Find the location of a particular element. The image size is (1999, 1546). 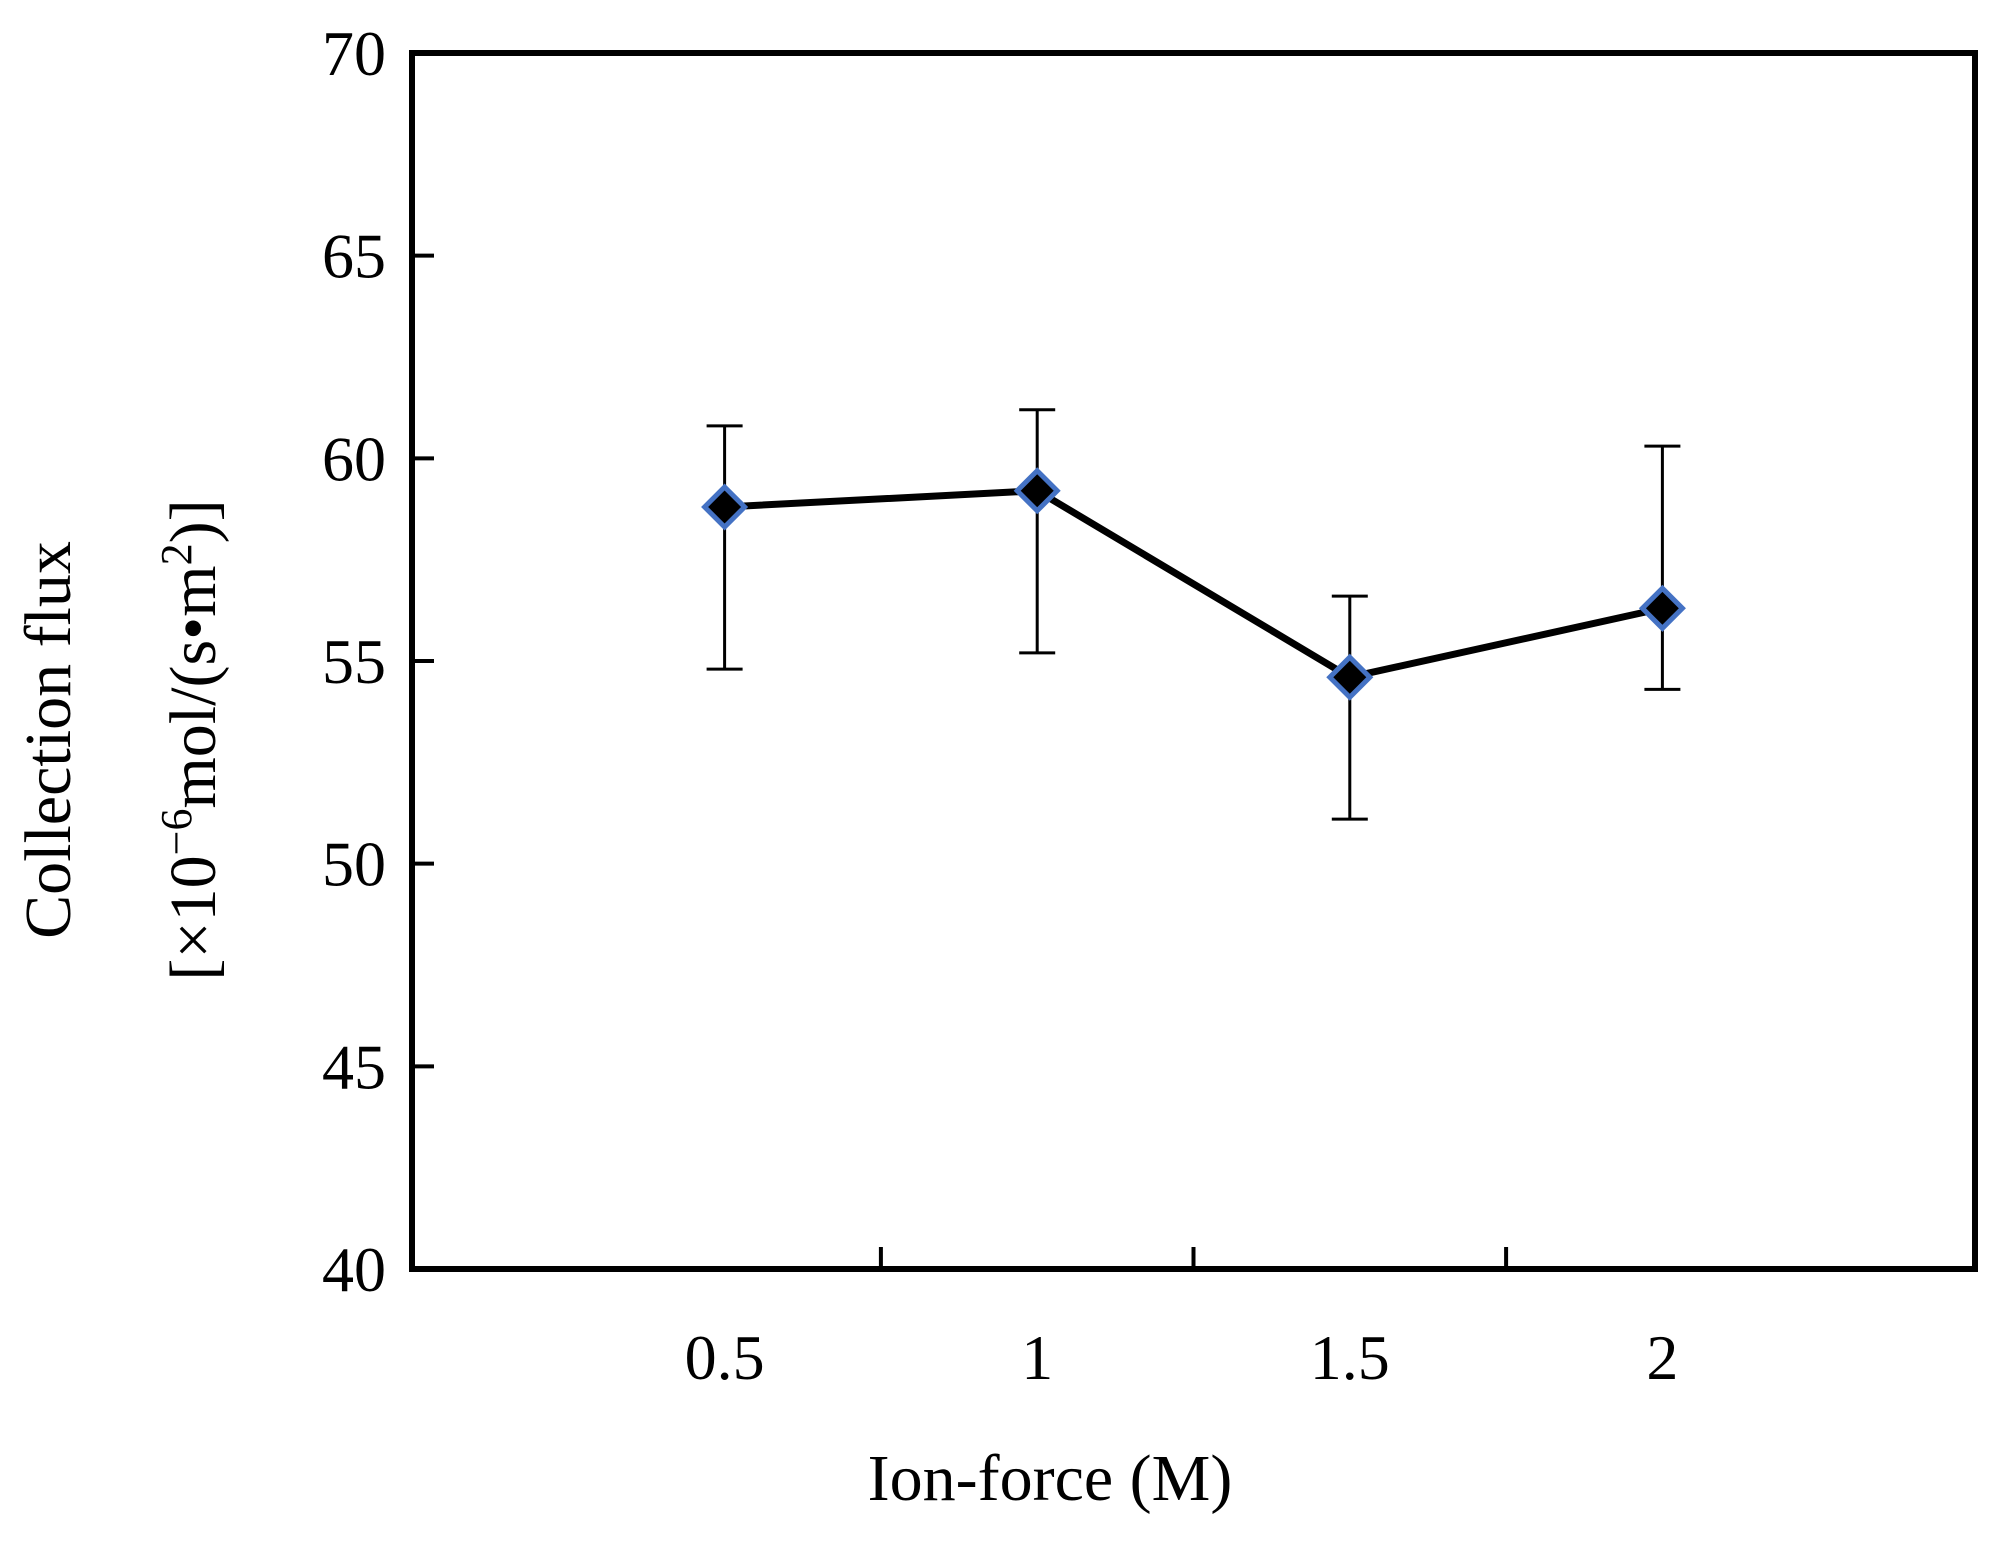

data-markers is located at coordinates (1193, 584).